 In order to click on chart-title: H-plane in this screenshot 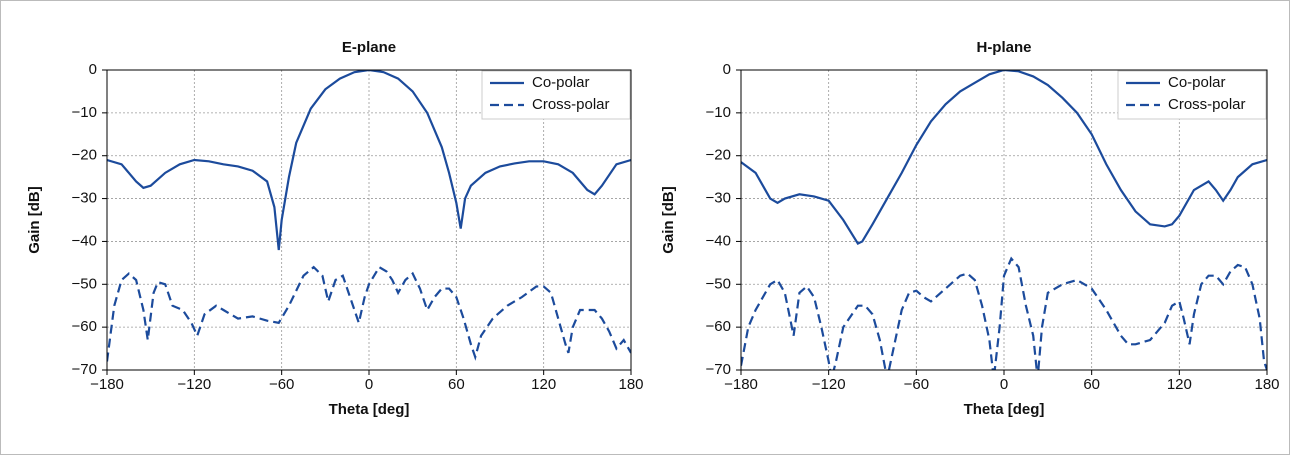, I will do `click(1003, 47)`.